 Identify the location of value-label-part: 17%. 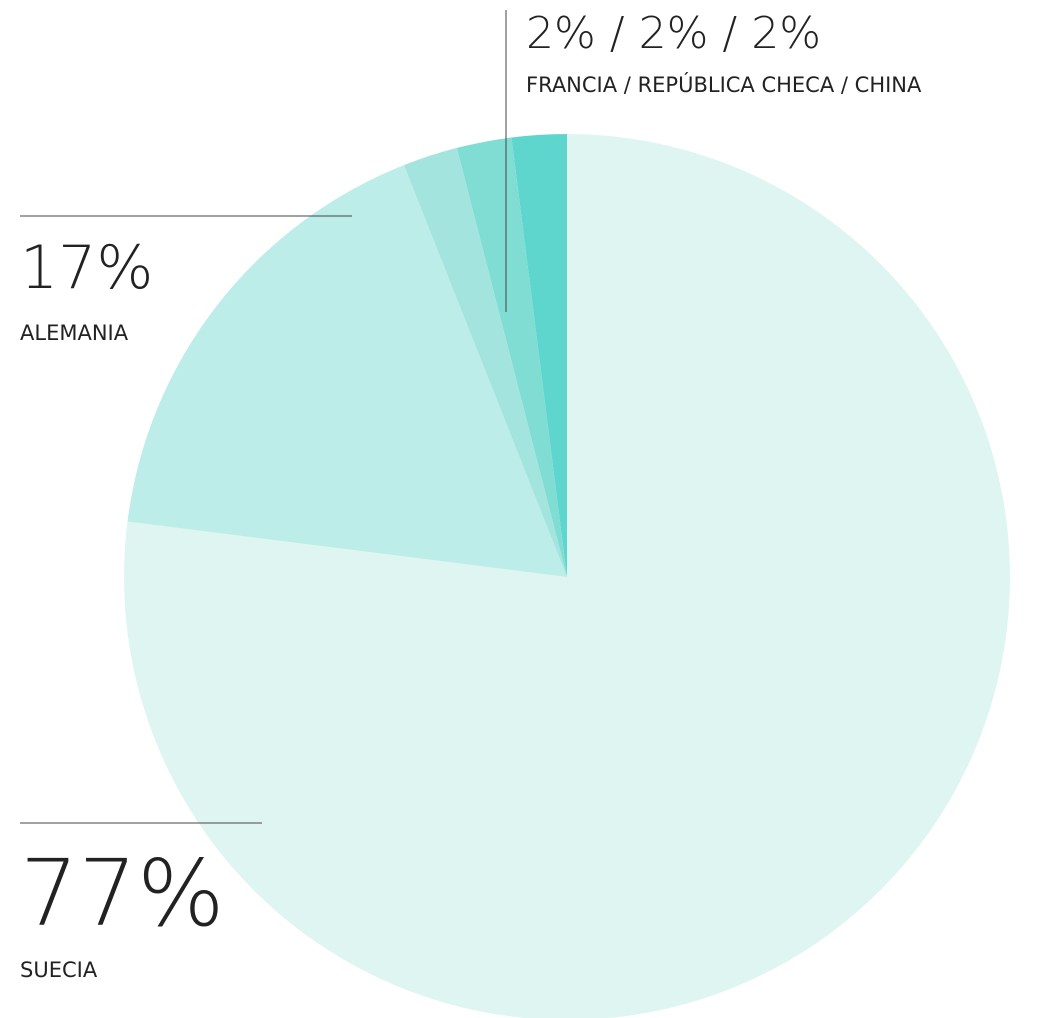
(86, 268).